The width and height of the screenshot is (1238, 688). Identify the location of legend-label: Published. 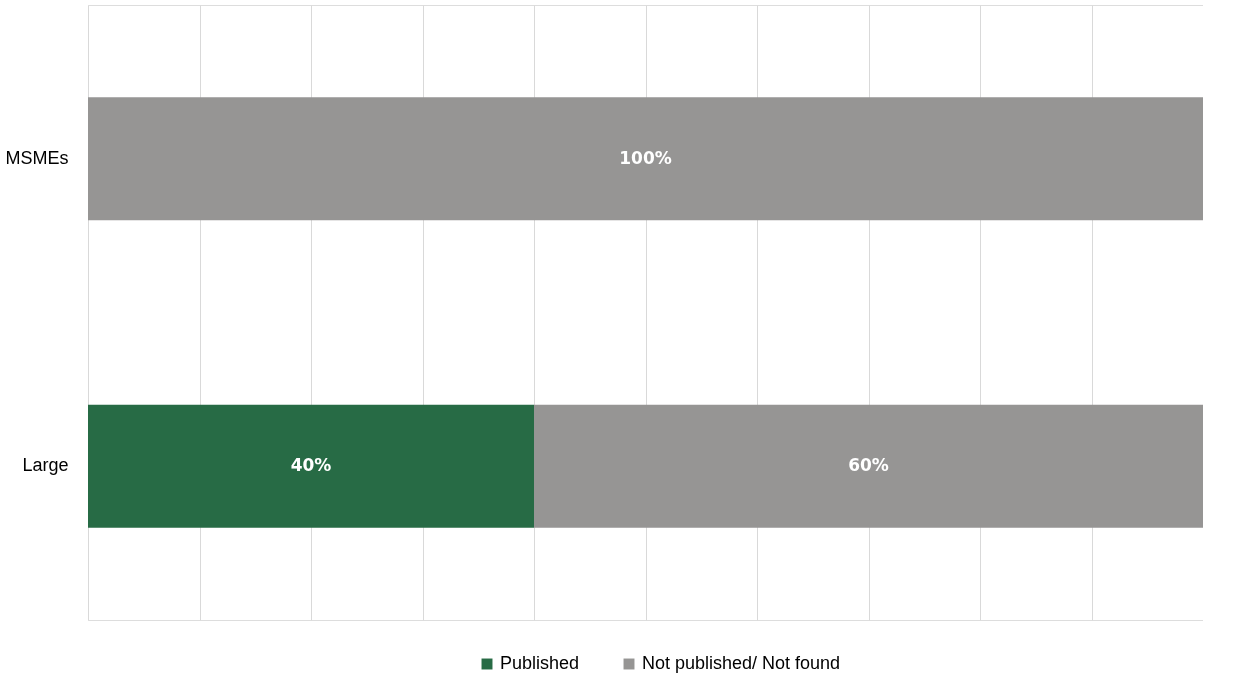
(540, 663).